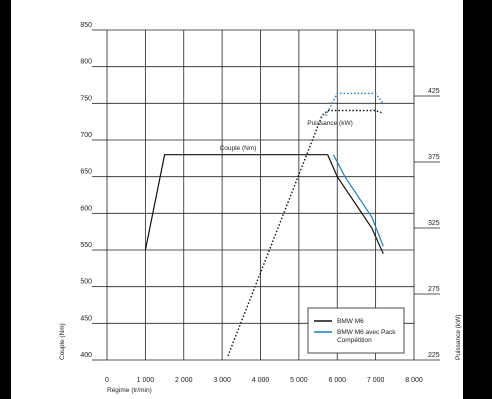 The height and width of the screenshot is (399, 492). I want to click on y-left-axis-label: Couple (Nm), so click(62, 341).